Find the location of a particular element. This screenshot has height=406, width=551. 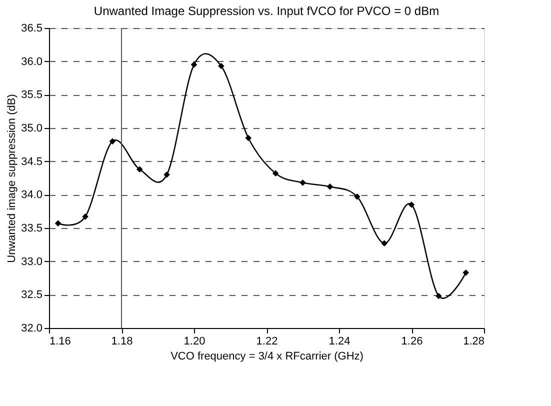

y-axis-title: Unwanted image suppression (dB) is located at coordinates (12, 178).